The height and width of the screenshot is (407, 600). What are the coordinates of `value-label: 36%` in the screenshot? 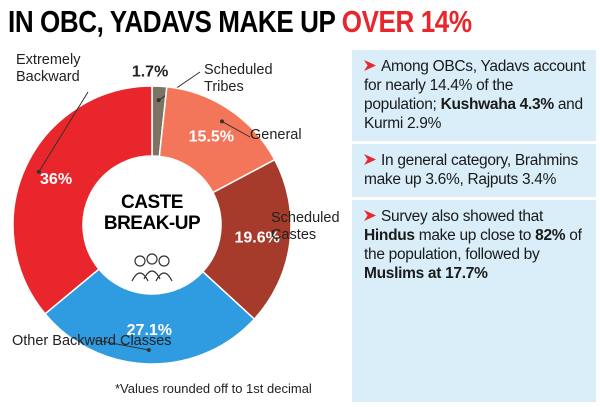 It's located at (56, 179).